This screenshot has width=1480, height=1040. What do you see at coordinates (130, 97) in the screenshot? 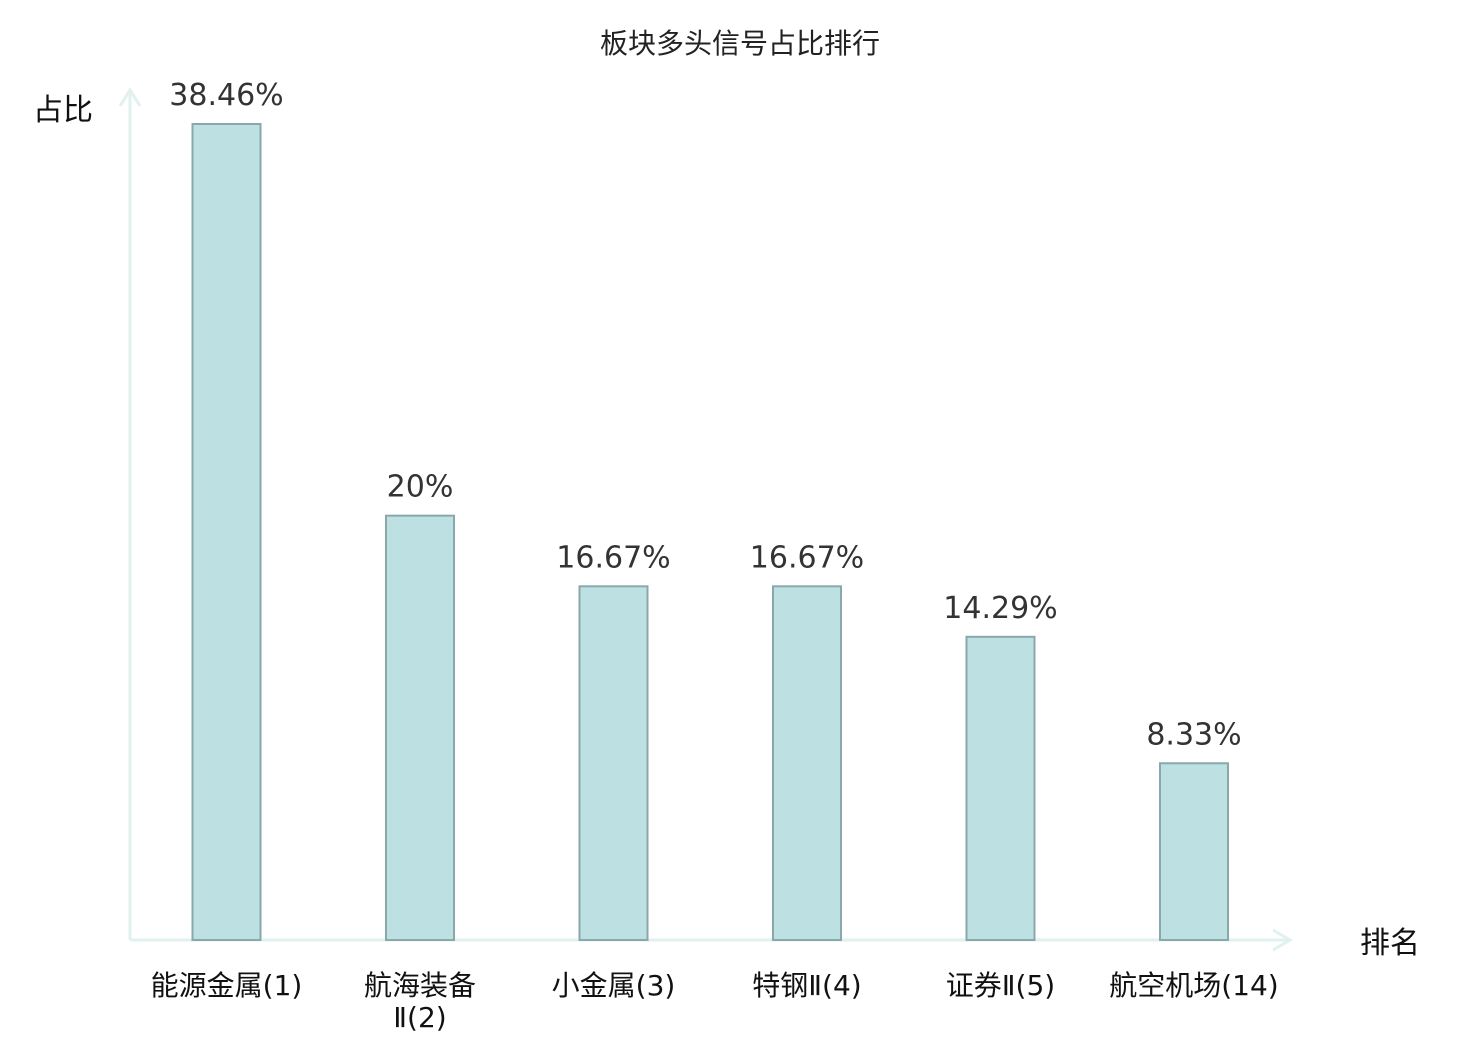
I see `y-axis-arrow` at bounding box center [130, 97].